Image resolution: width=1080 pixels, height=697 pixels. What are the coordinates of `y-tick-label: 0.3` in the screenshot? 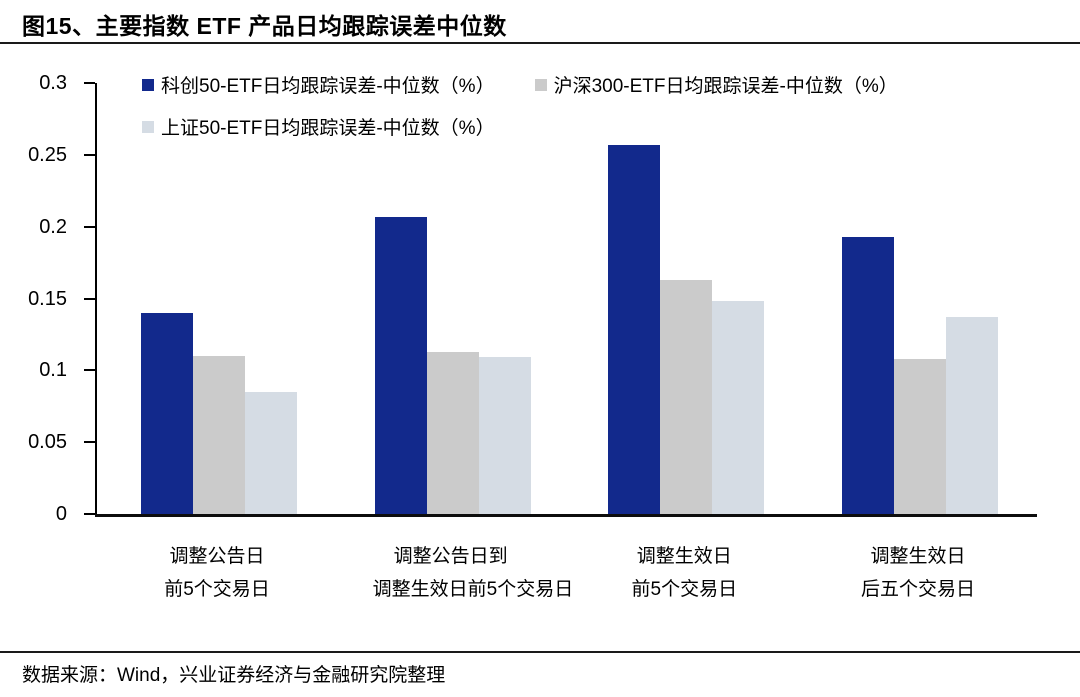 It's located at (53, 83).